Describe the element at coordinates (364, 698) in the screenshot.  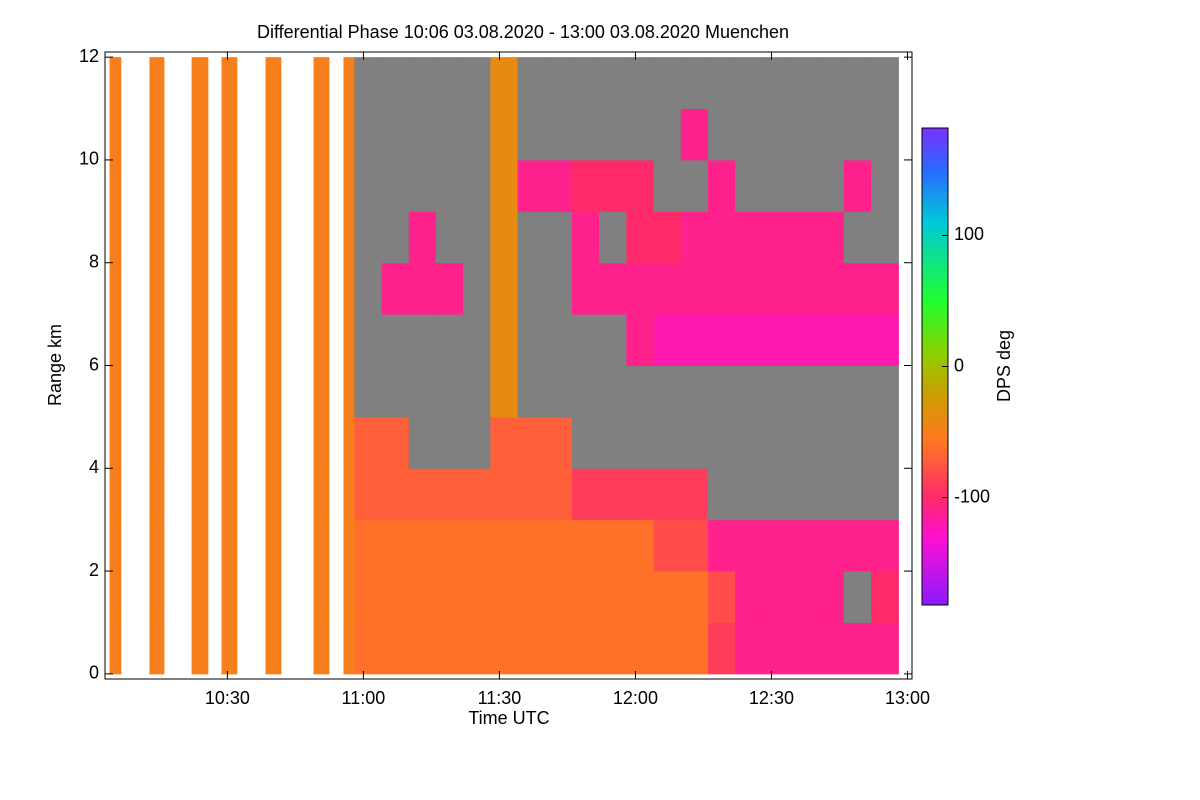
I see `x-tick-label: 11:00` at that location.